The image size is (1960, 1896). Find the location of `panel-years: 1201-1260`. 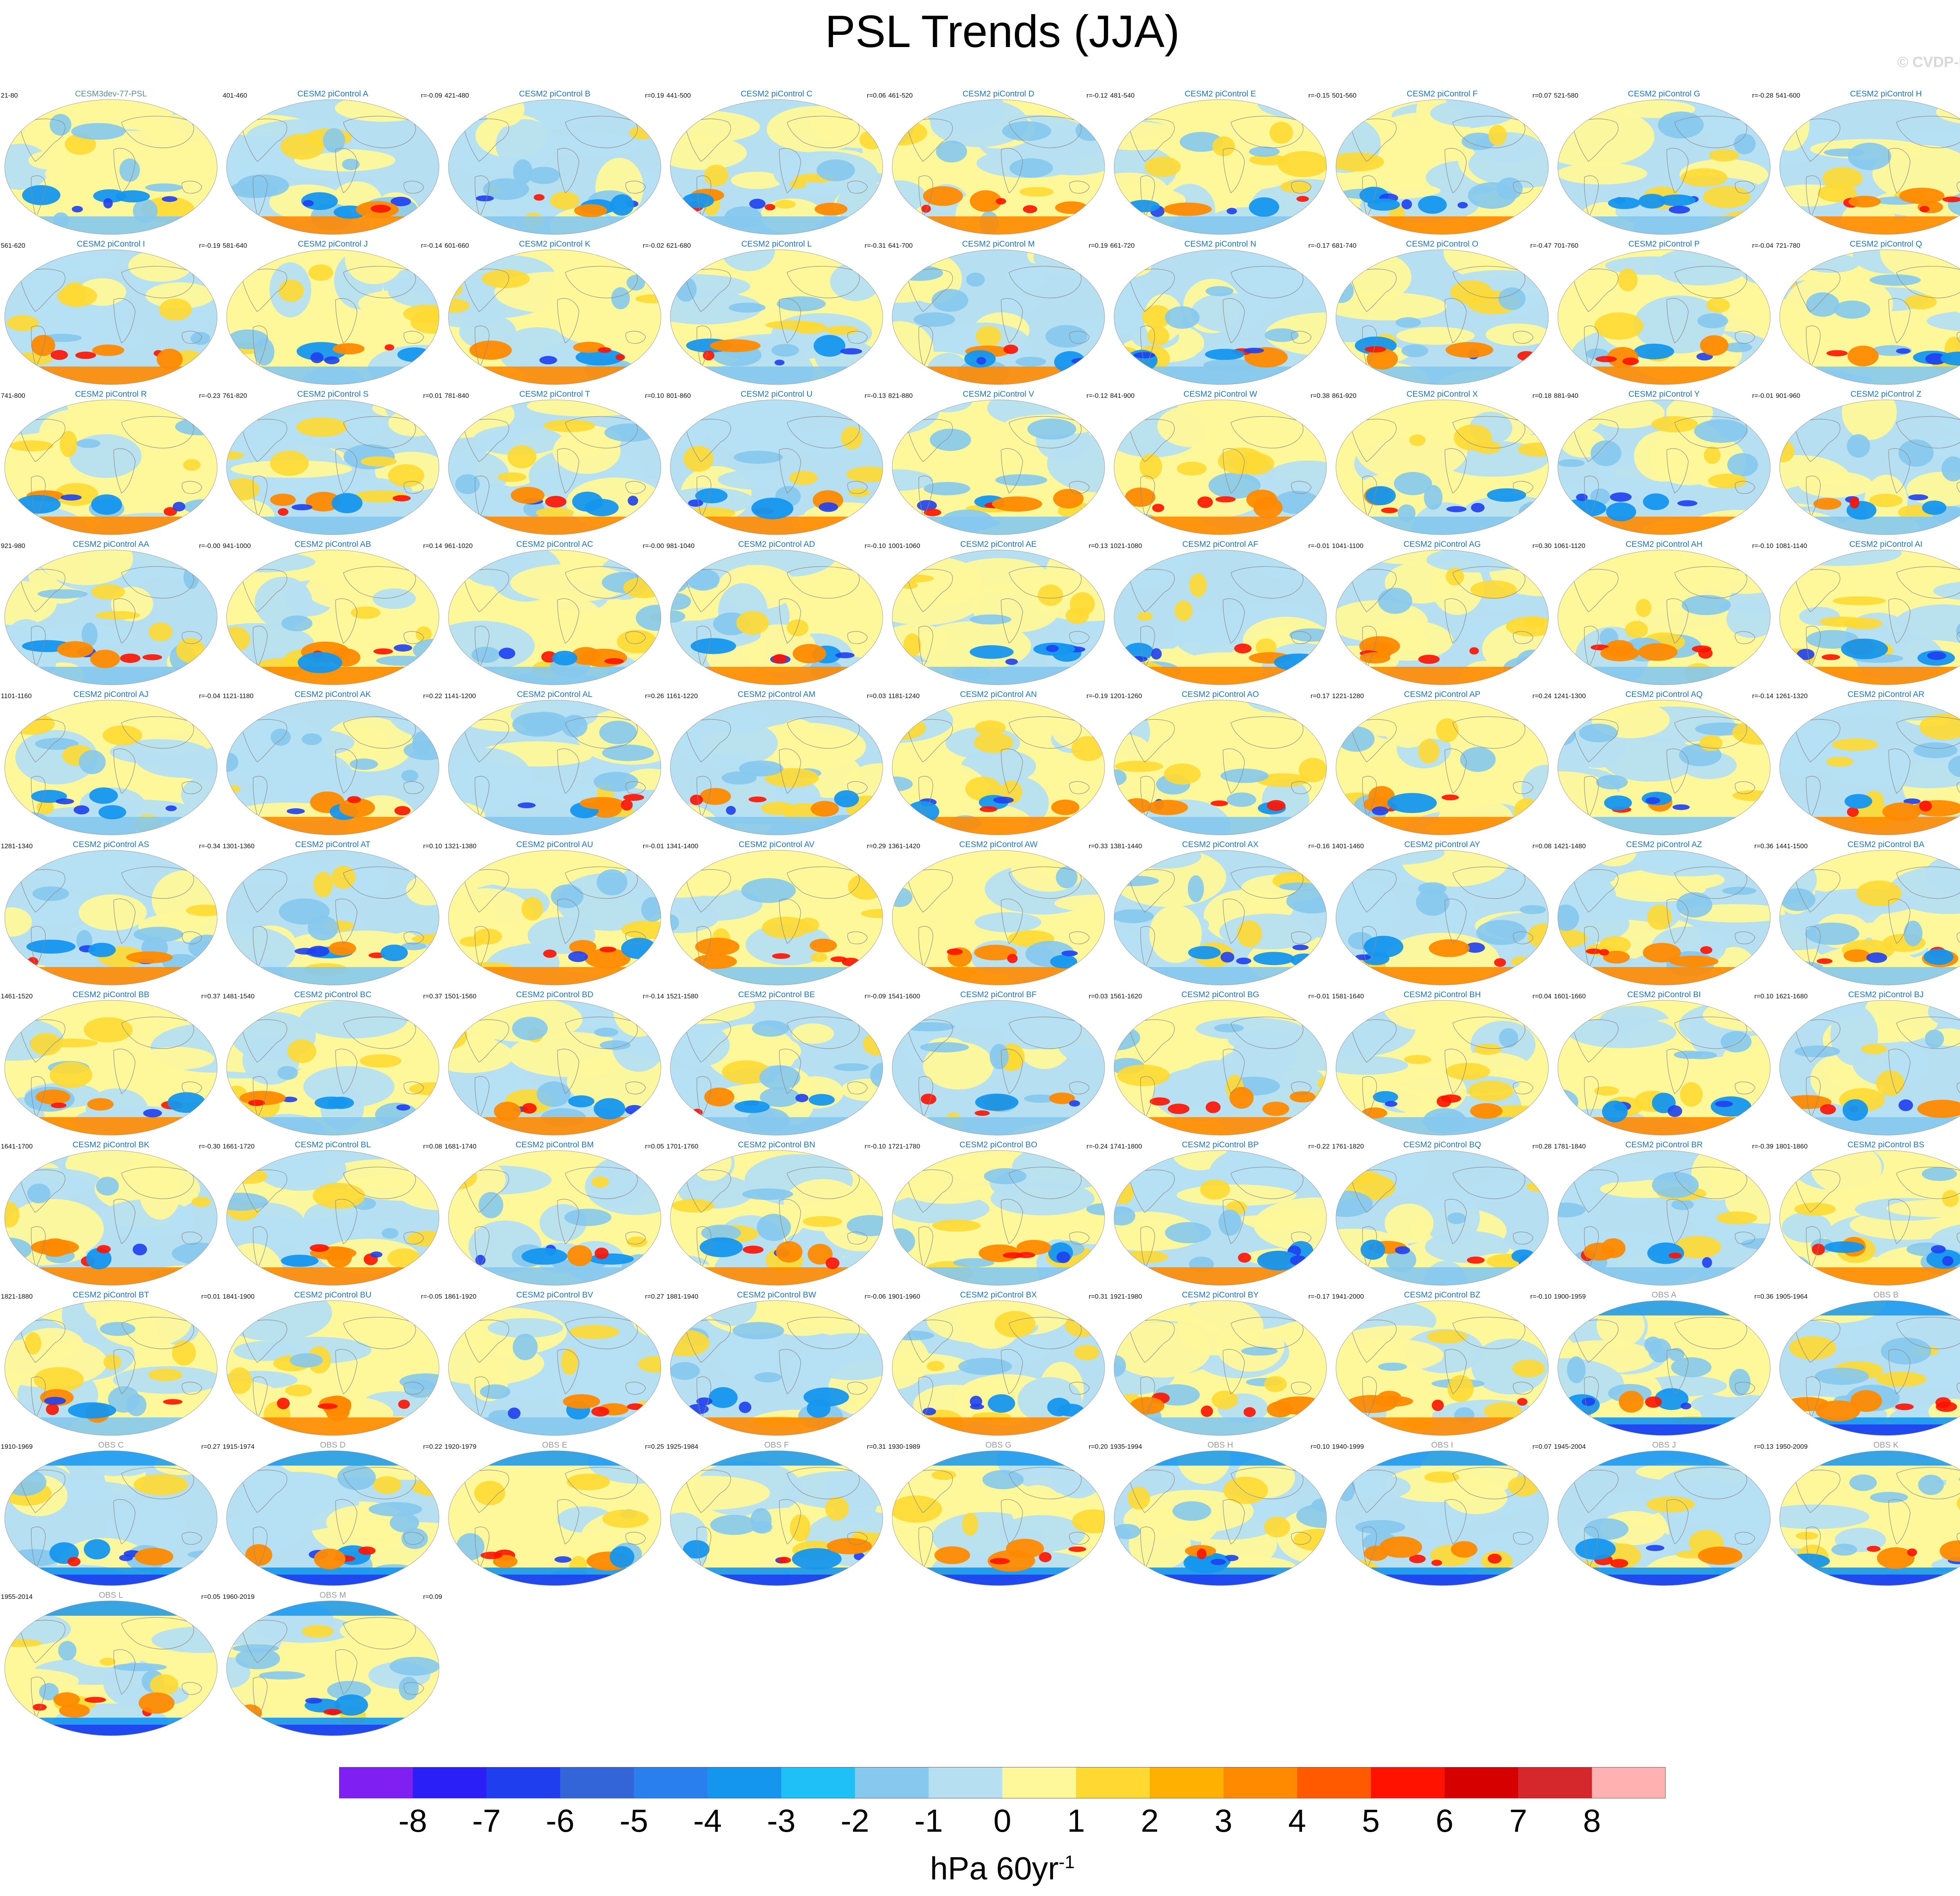

panel-years: 1201-1260 is located at coordinates (1126, 696).